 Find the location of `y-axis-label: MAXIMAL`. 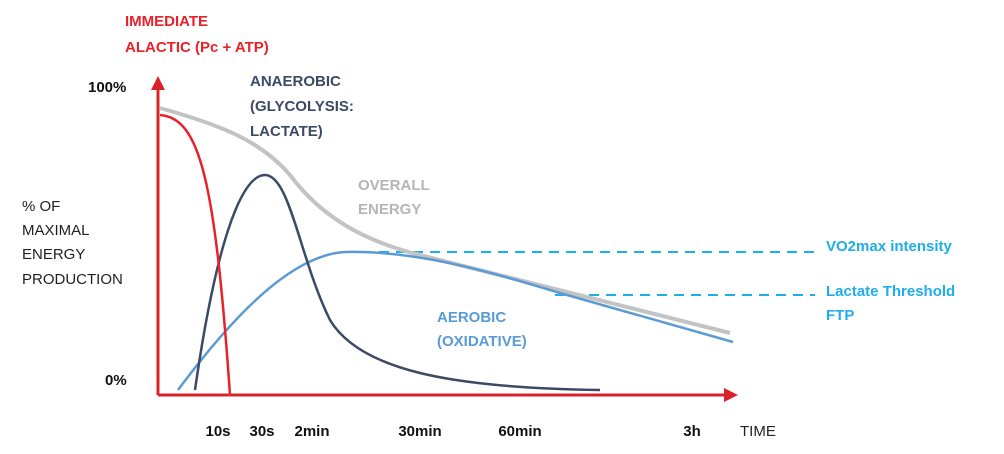

y-axis-label: MAXIMAL is located at coordinates (56, 230).